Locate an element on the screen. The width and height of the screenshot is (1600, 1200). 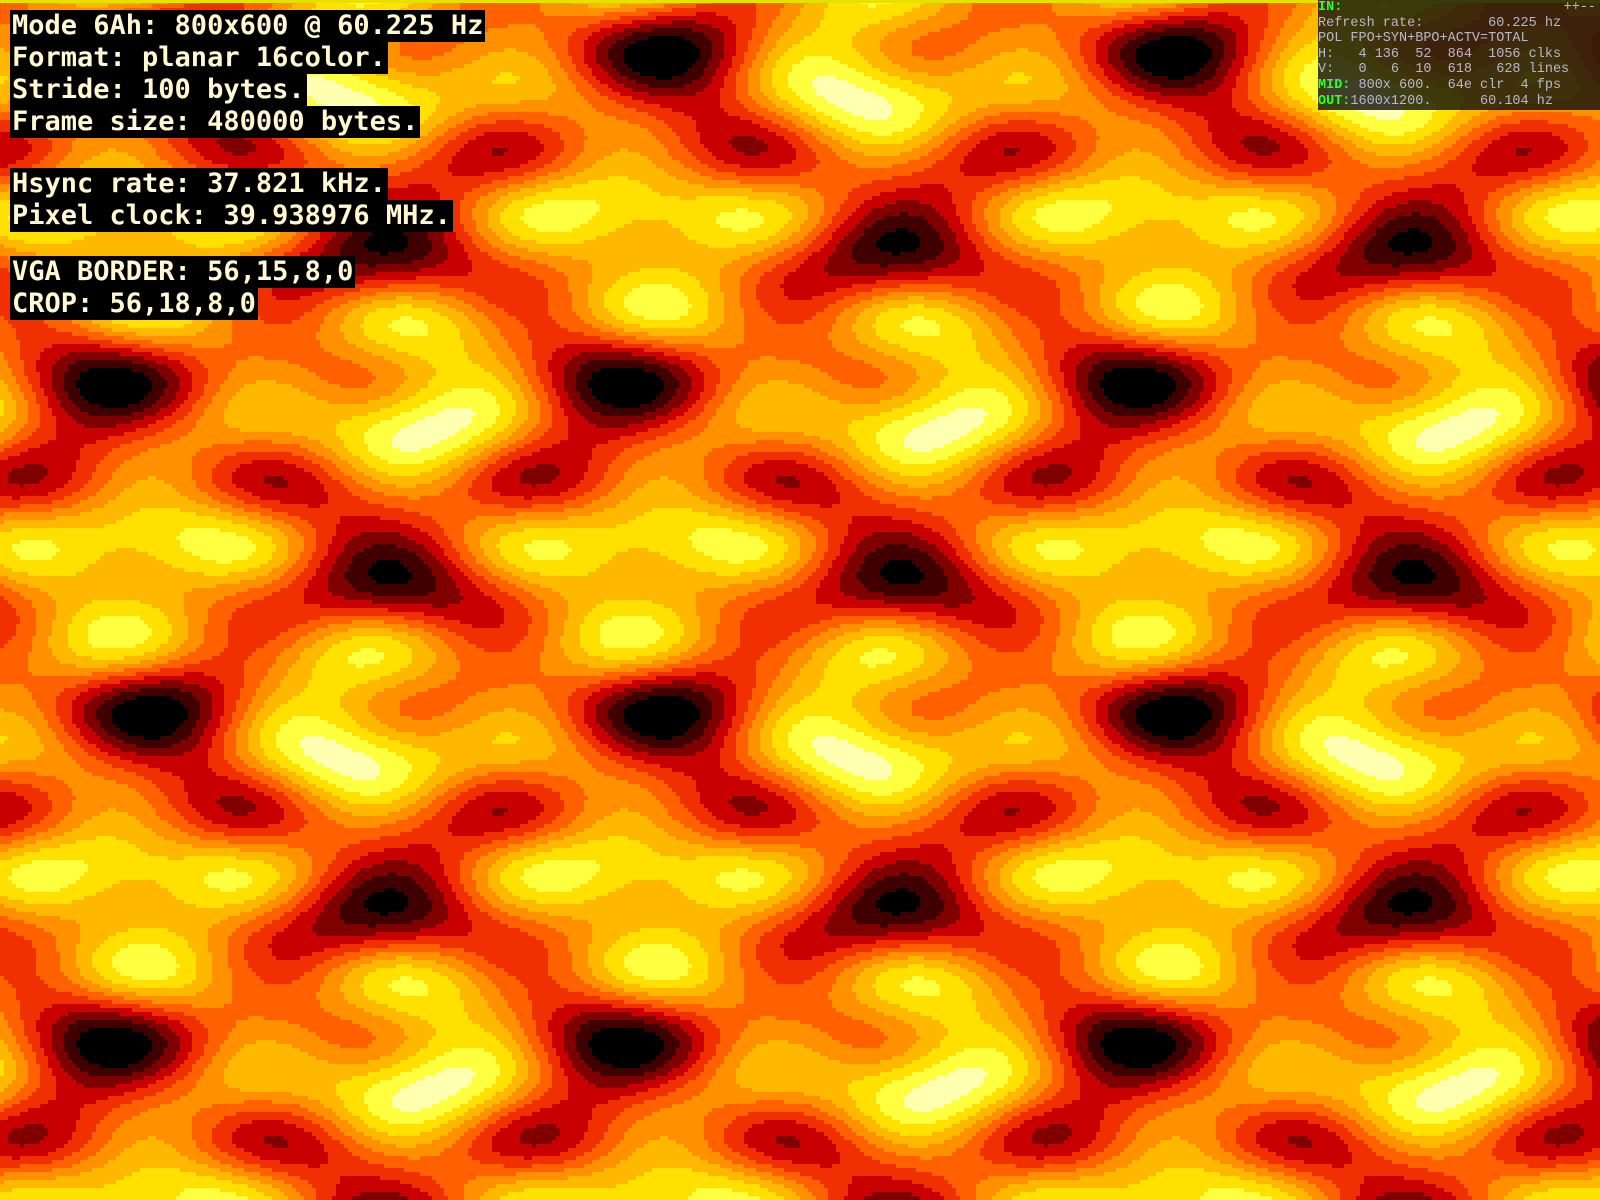
osd-v-values: 0 6 10 618 628 lines is located at coordinates (1452, 70).